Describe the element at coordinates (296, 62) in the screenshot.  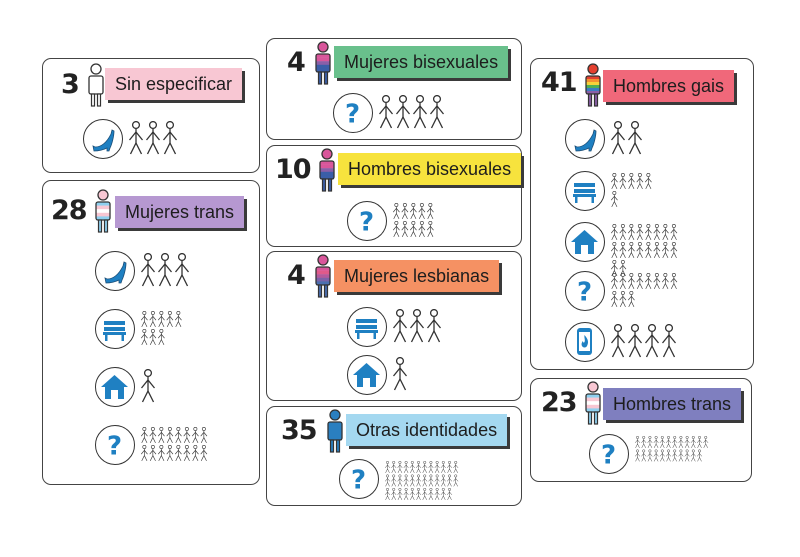
I see `count: 4` at that location.